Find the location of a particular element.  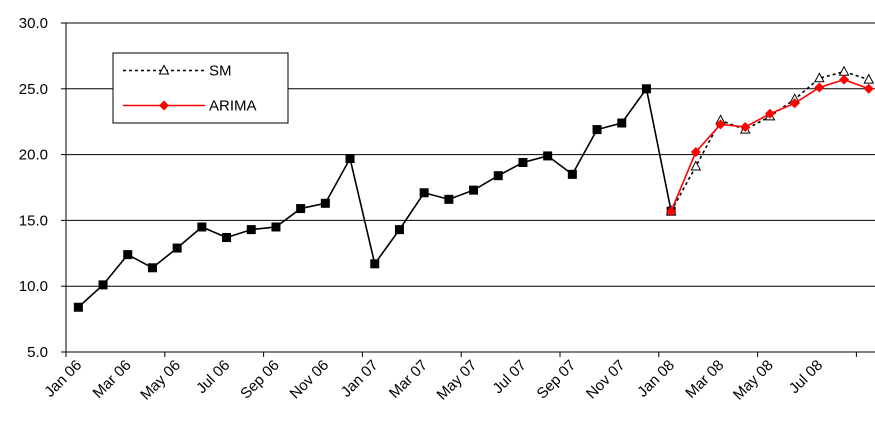

legend-label: ARIMA is located at coordinates (233, 106).